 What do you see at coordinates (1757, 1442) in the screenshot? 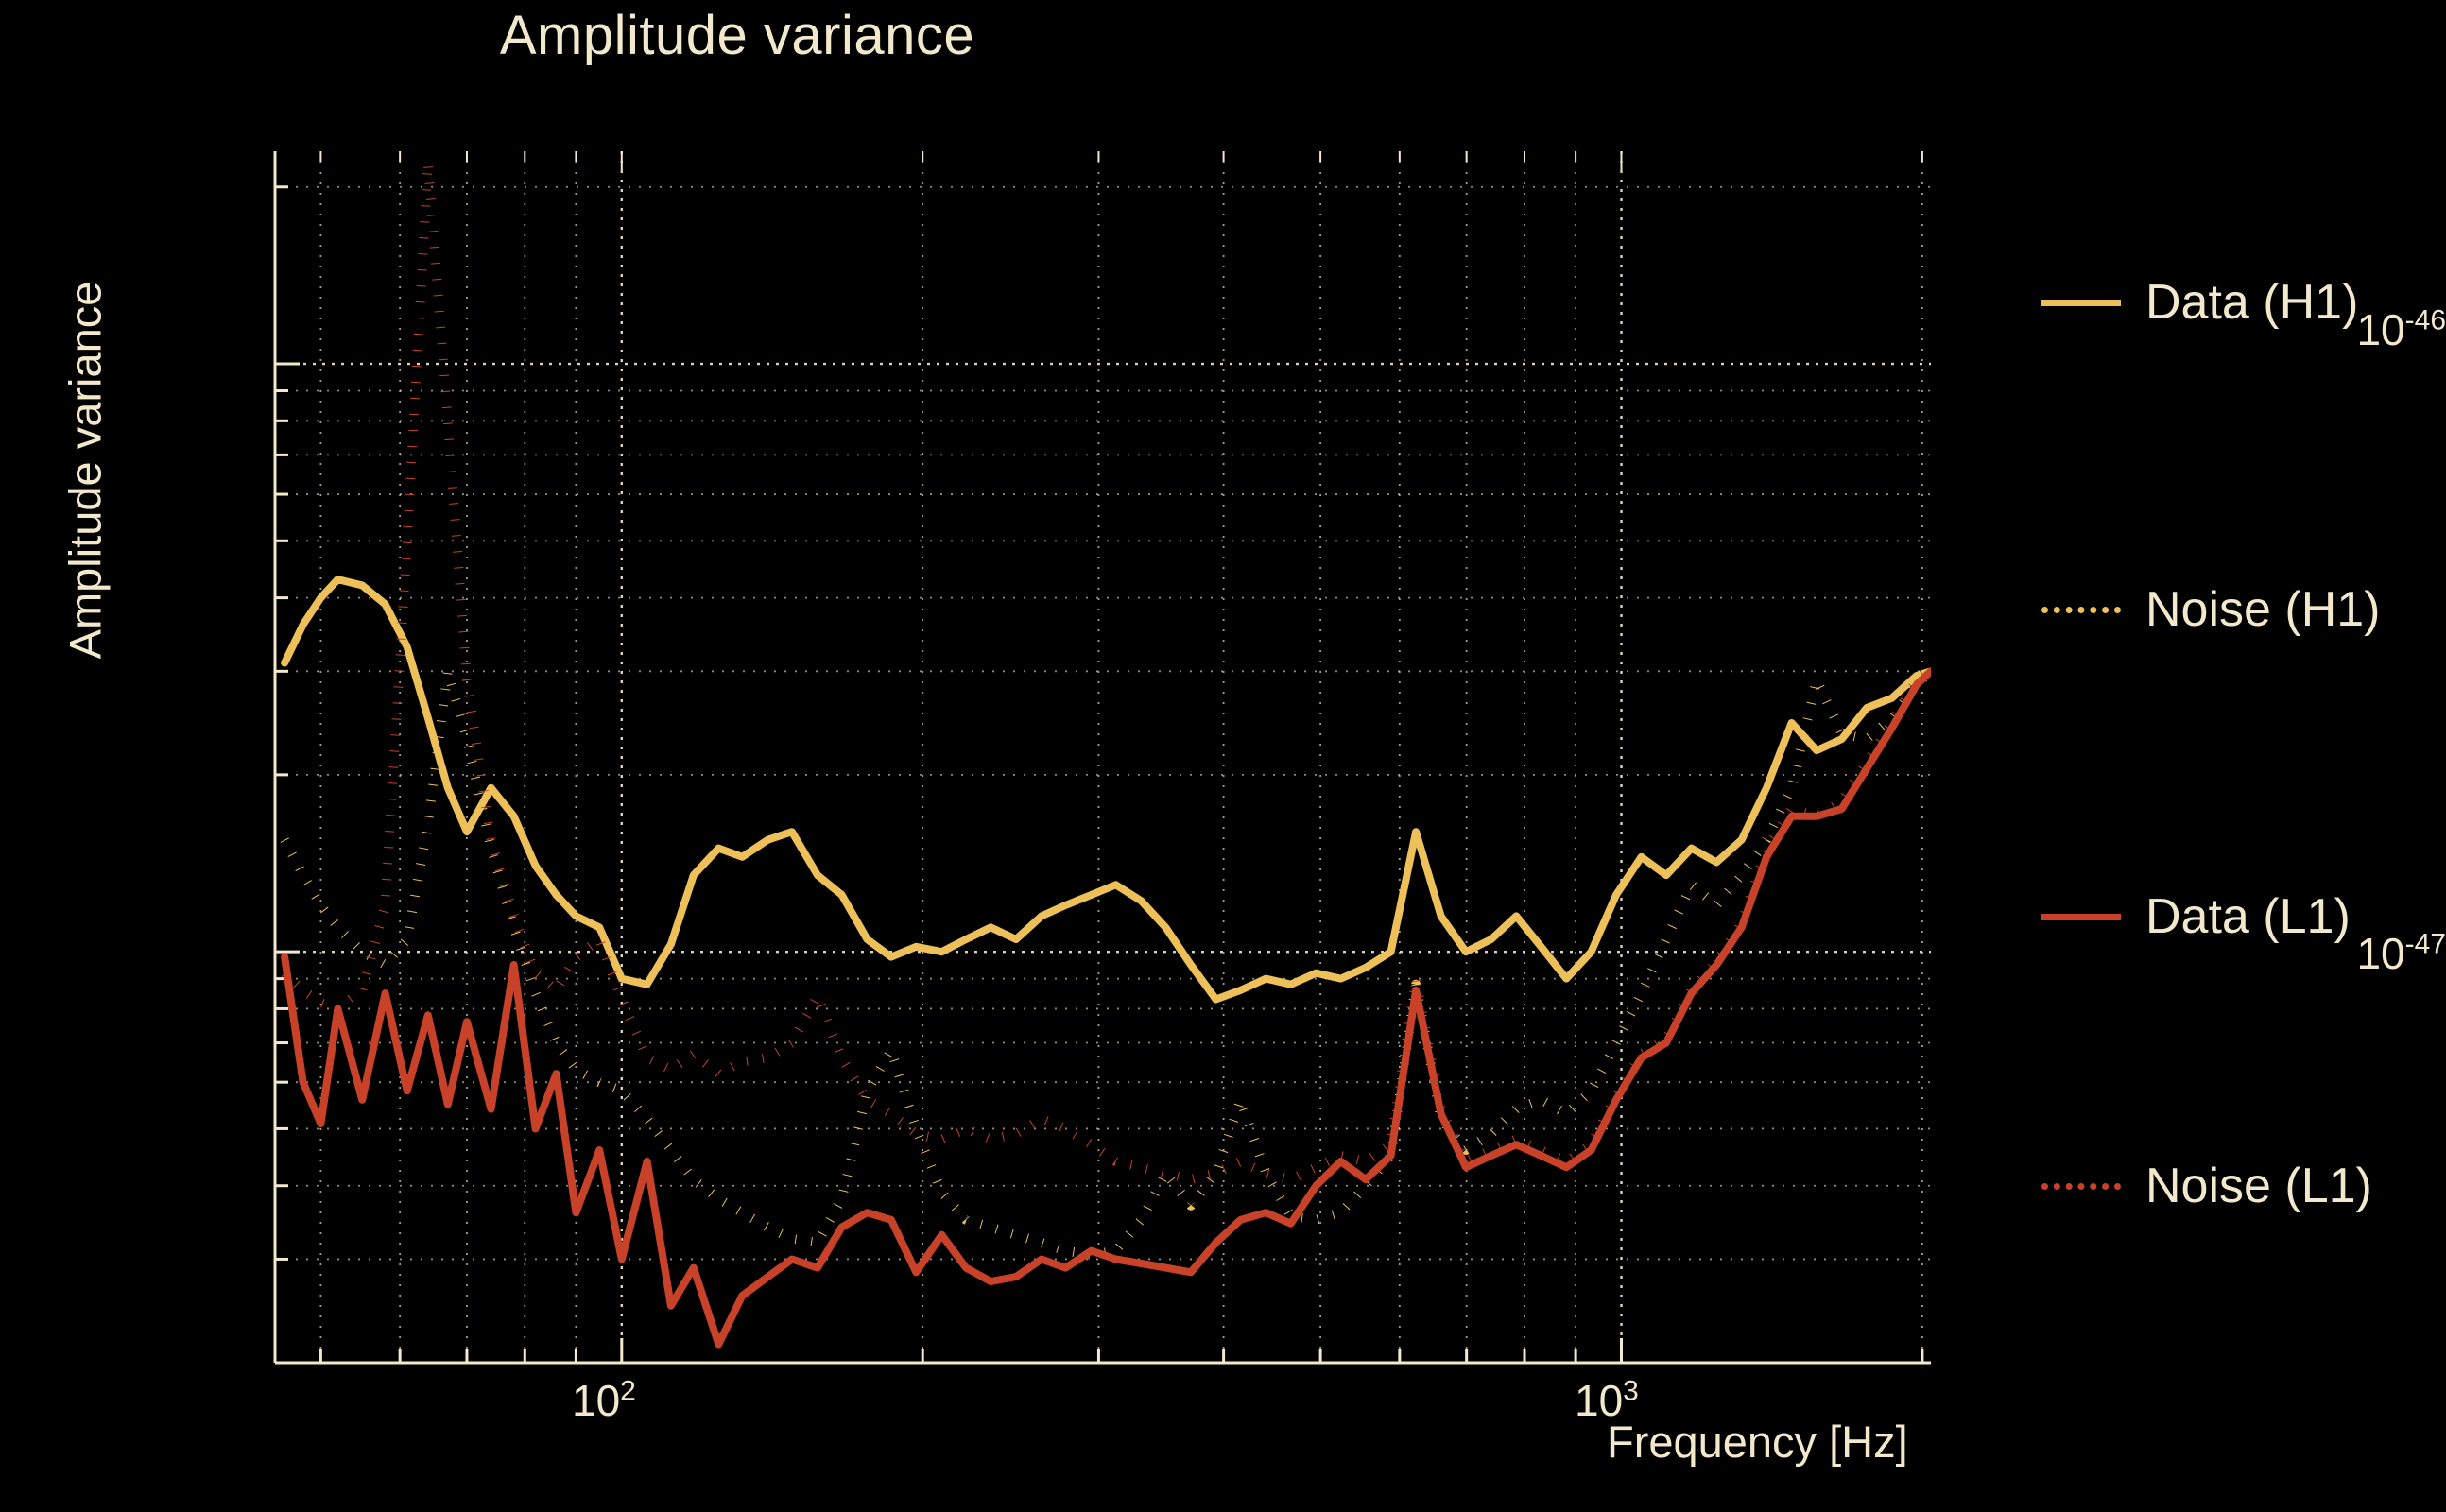
I see `x-axis-label: Frequency [Hz]` at bounding box center [1757, 1442].